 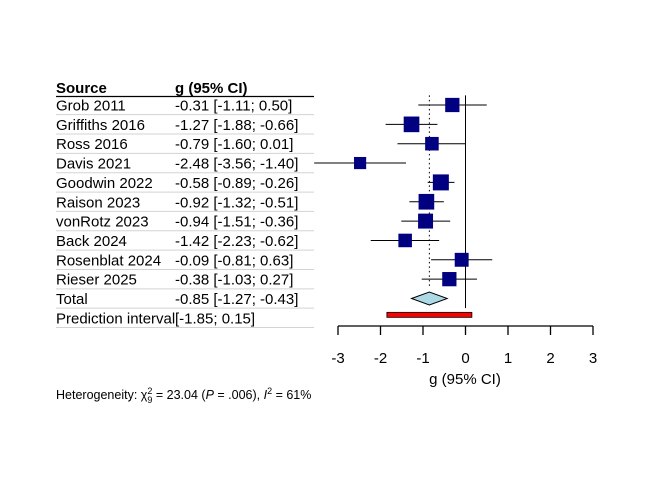 What do you see at coordinates (236, 164) in the screenshot?
I see `study-3-ci-text: -2.48 [-3.56; -1.40]` at bounding box center [236, 164].